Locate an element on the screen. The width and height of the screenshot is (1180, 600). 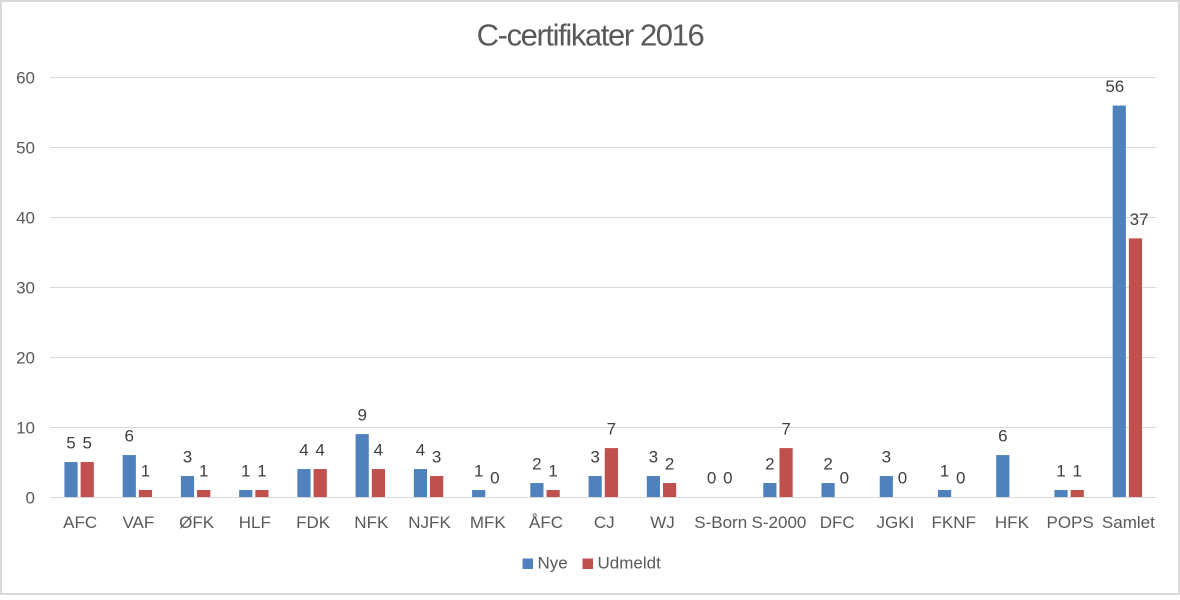
svg-text: S-2000 is located at coordinates (779, 522).